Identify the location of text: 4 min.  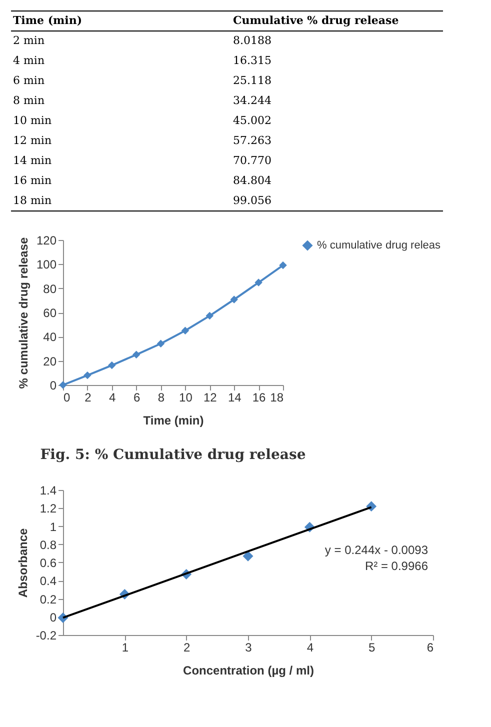
(29, 60).